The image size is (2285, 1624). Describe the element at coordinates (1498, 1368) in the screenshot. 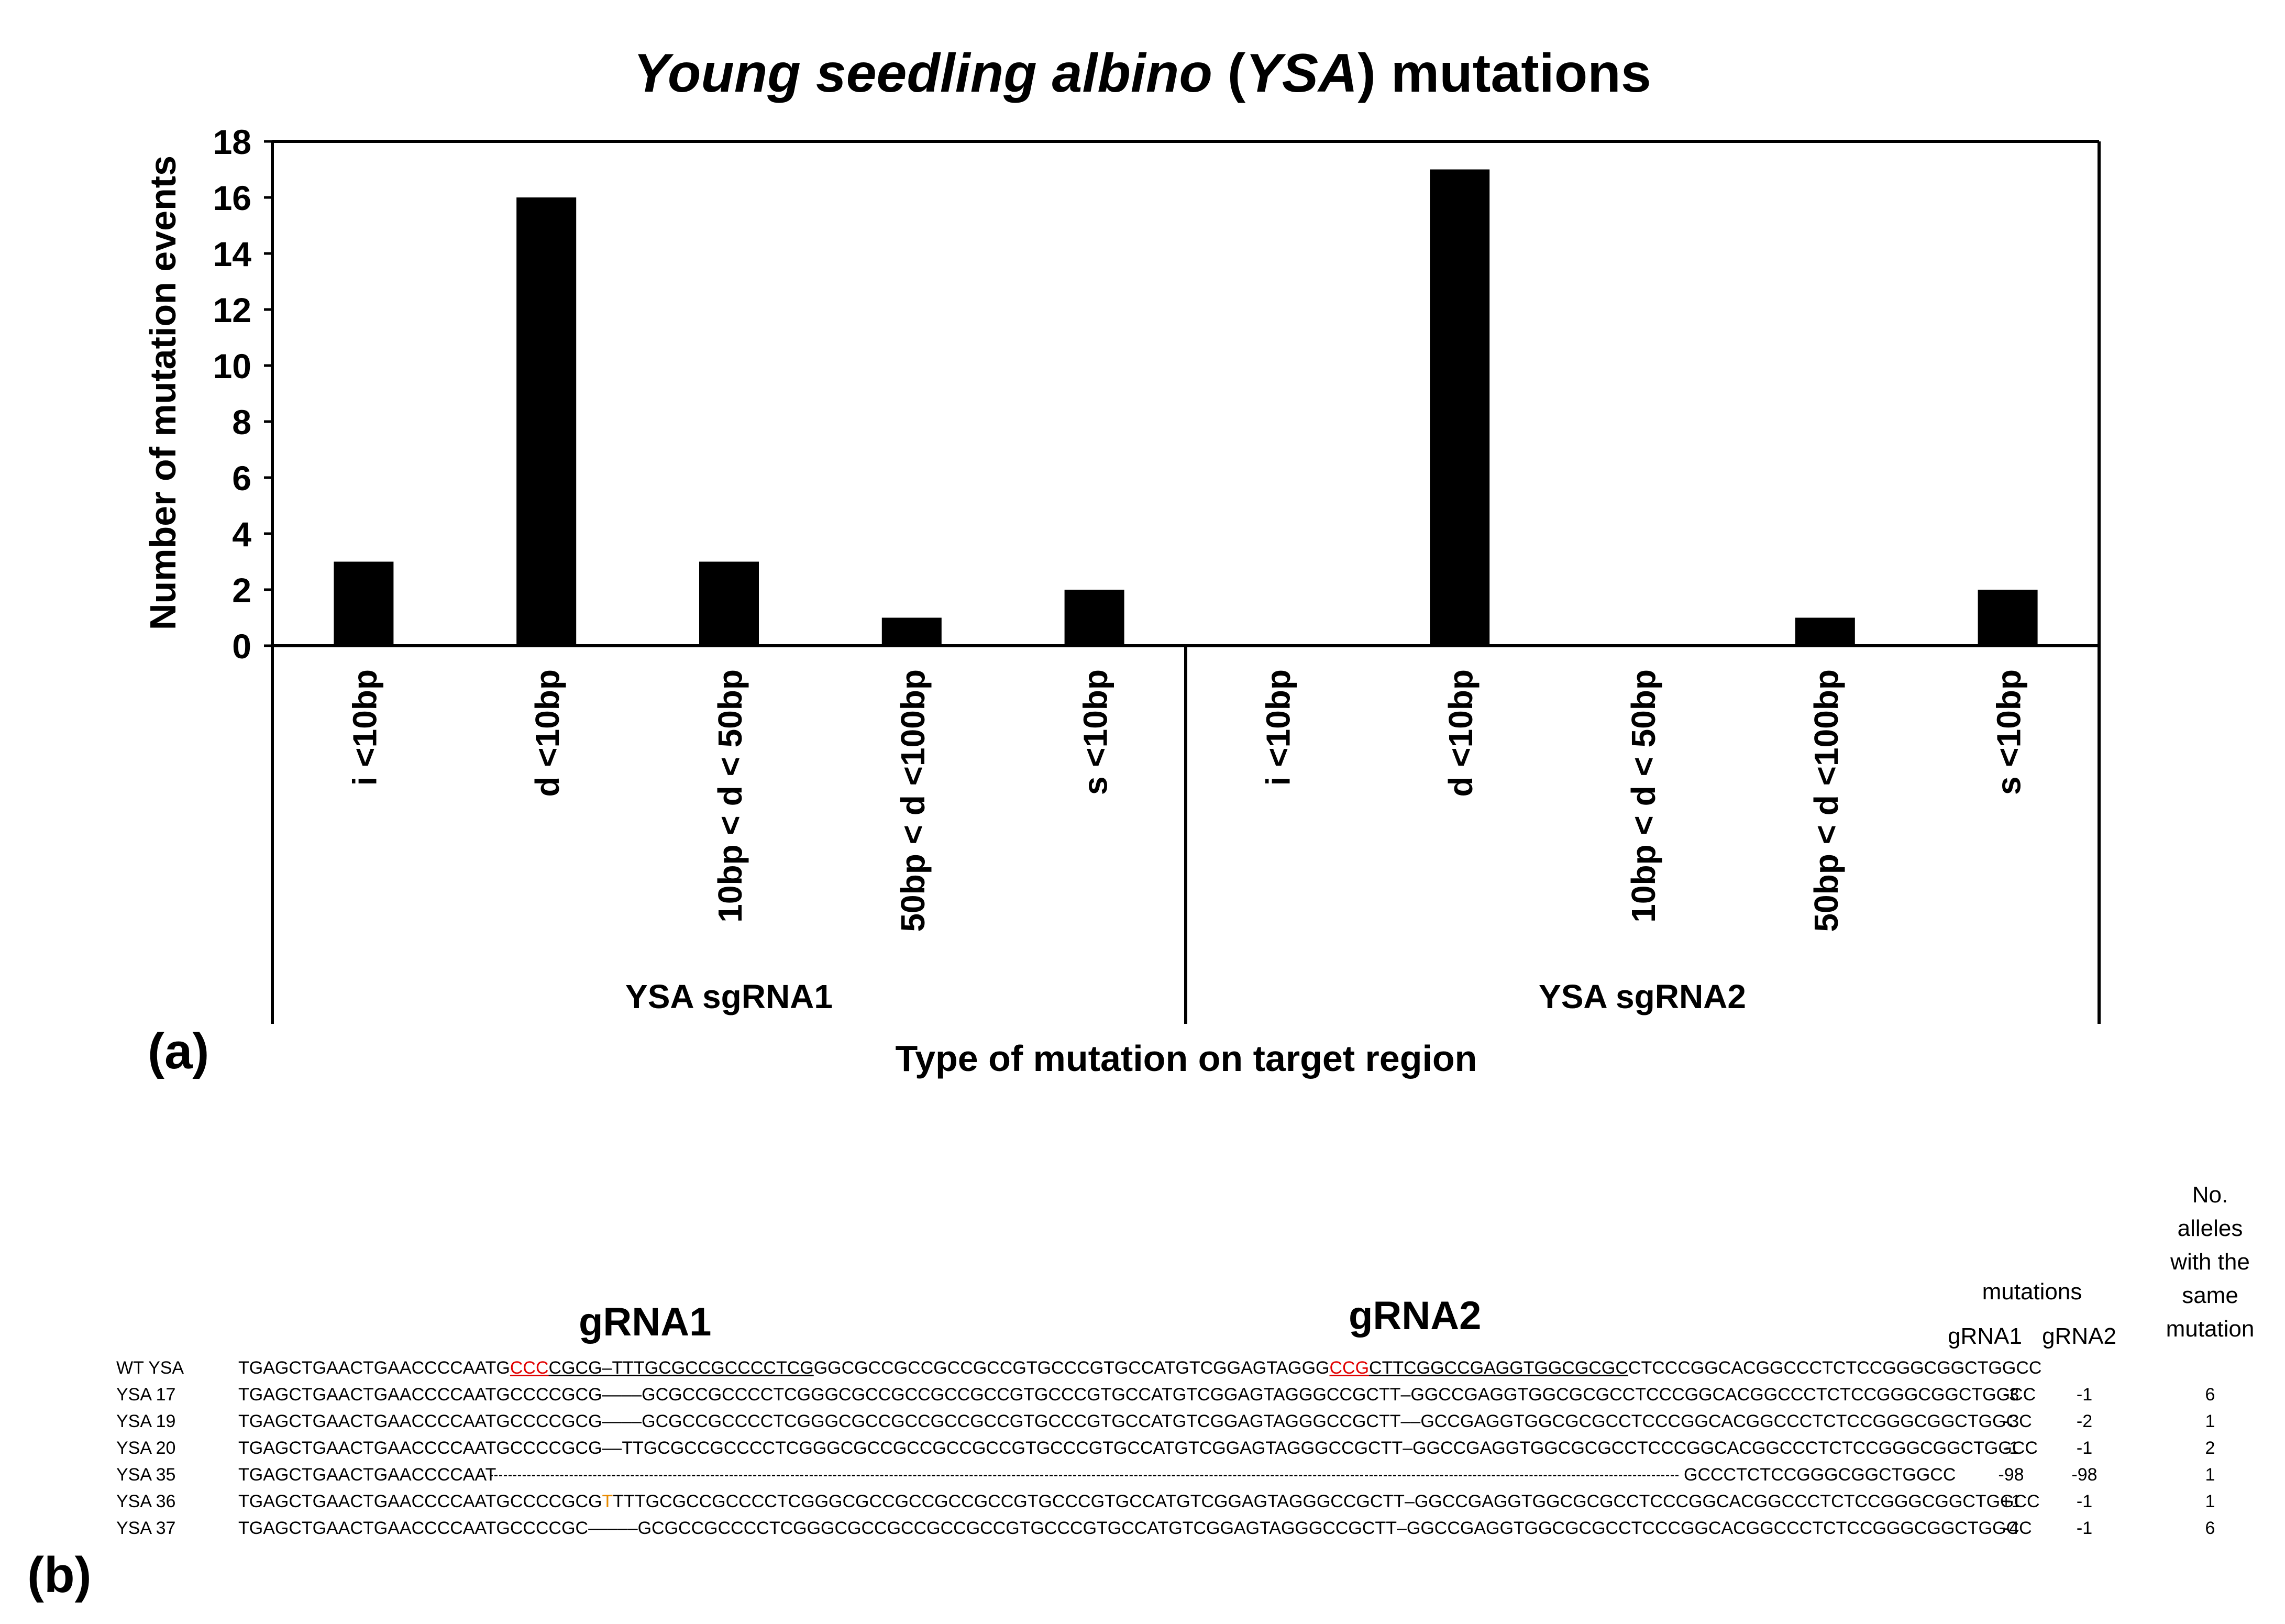

I see `grna2-target: CTTCGGCCGAGGTGGCGCGC` at that location.